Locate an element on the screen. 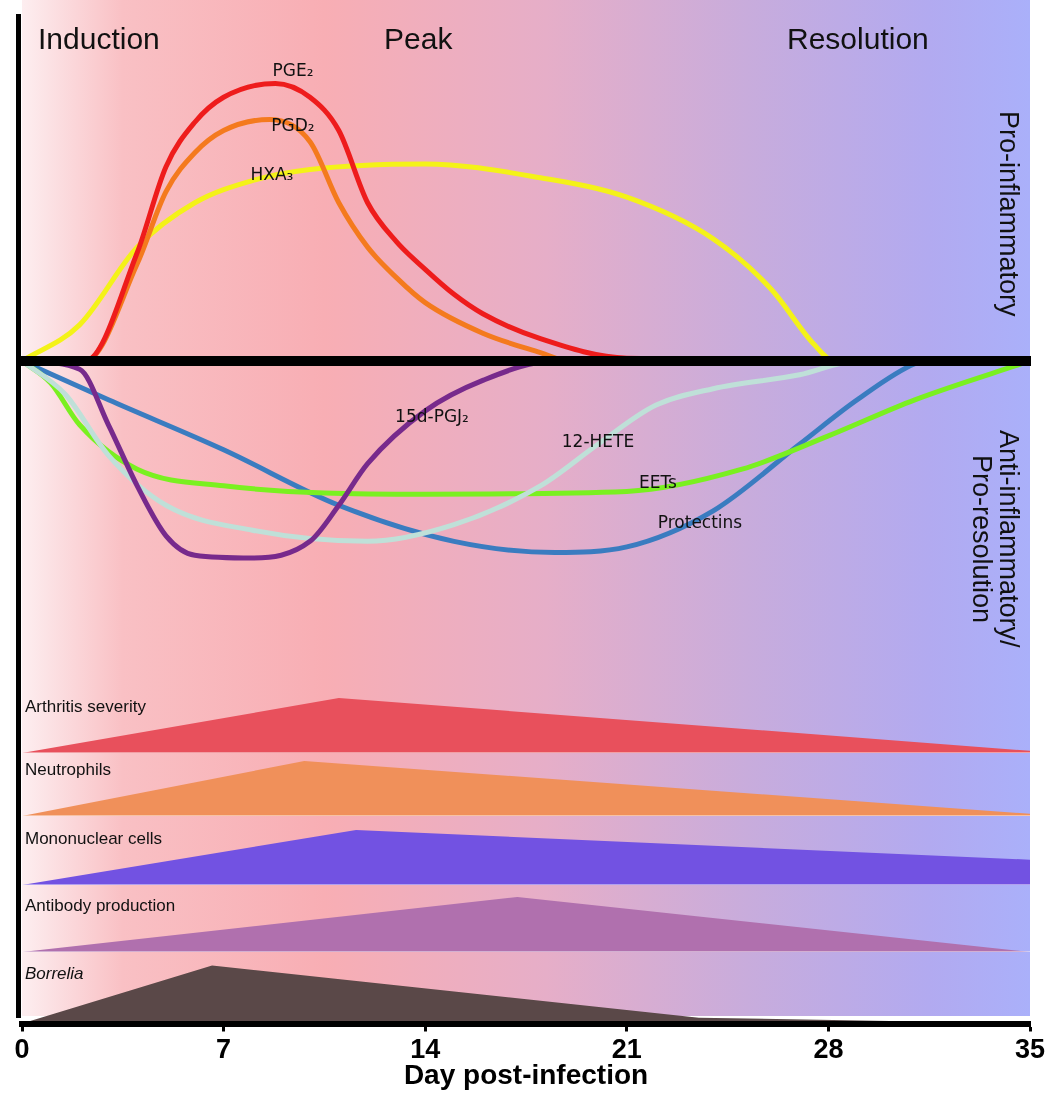 Image resolution: width=1053 pixels, height=1114 pixels. text: Peak is located at coordinates (418, 39).